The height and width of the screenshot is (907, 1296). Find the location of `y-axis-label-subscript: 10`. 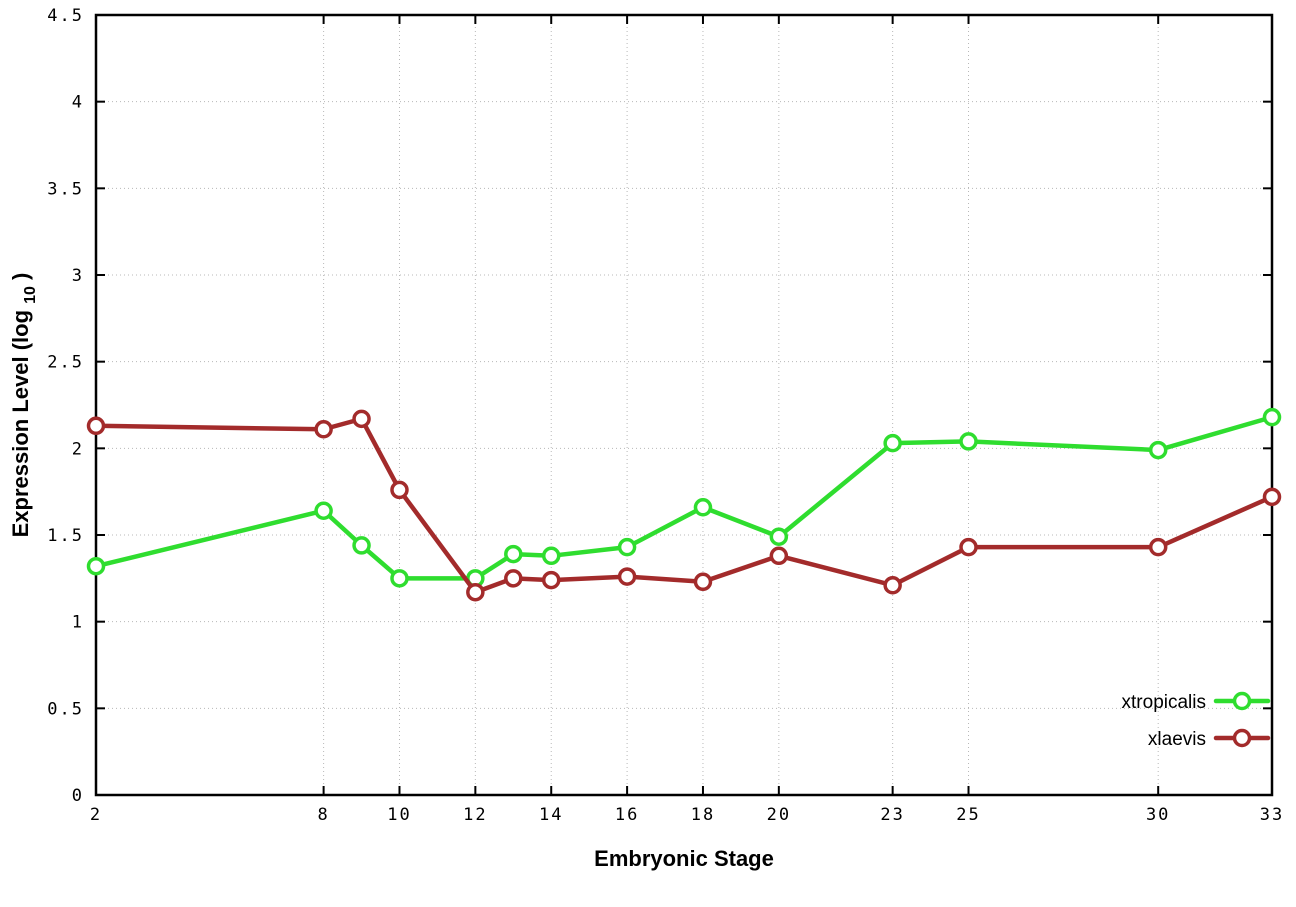

y-axis-label-subscript: 10 is located at coordinates (30, 295).